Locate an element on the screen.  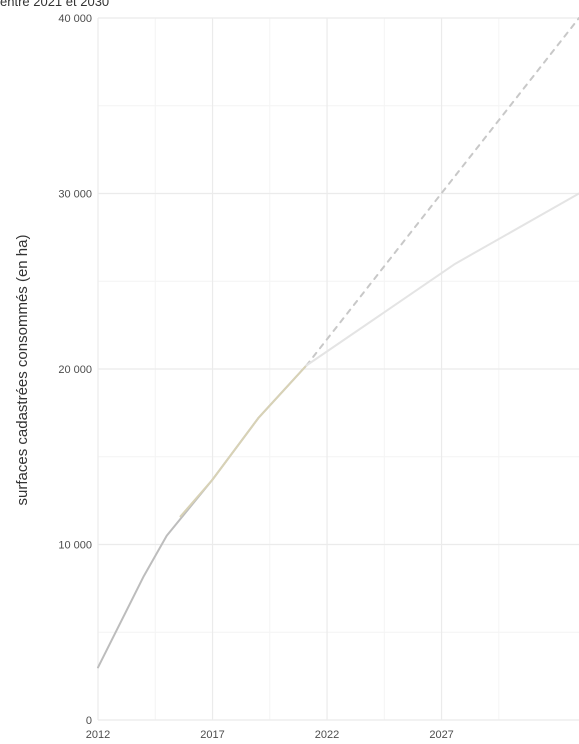
chart-subtitle: entre 2021 et 2030 is located at coordinates (55, 4).